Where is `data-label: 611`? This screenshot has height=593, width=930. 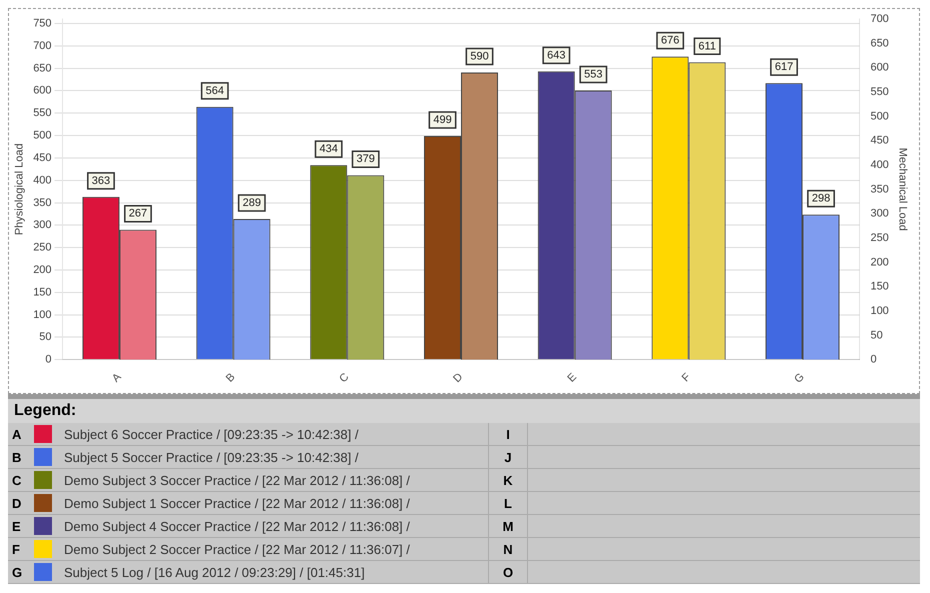 data-label: 611 is located at coordinates (707, 46).